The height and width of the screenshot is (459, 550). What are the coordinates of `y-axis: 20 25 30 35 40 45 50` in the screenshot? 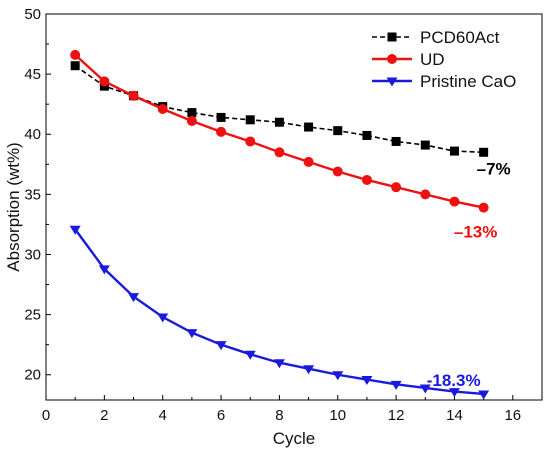 It's located at (37, 195).